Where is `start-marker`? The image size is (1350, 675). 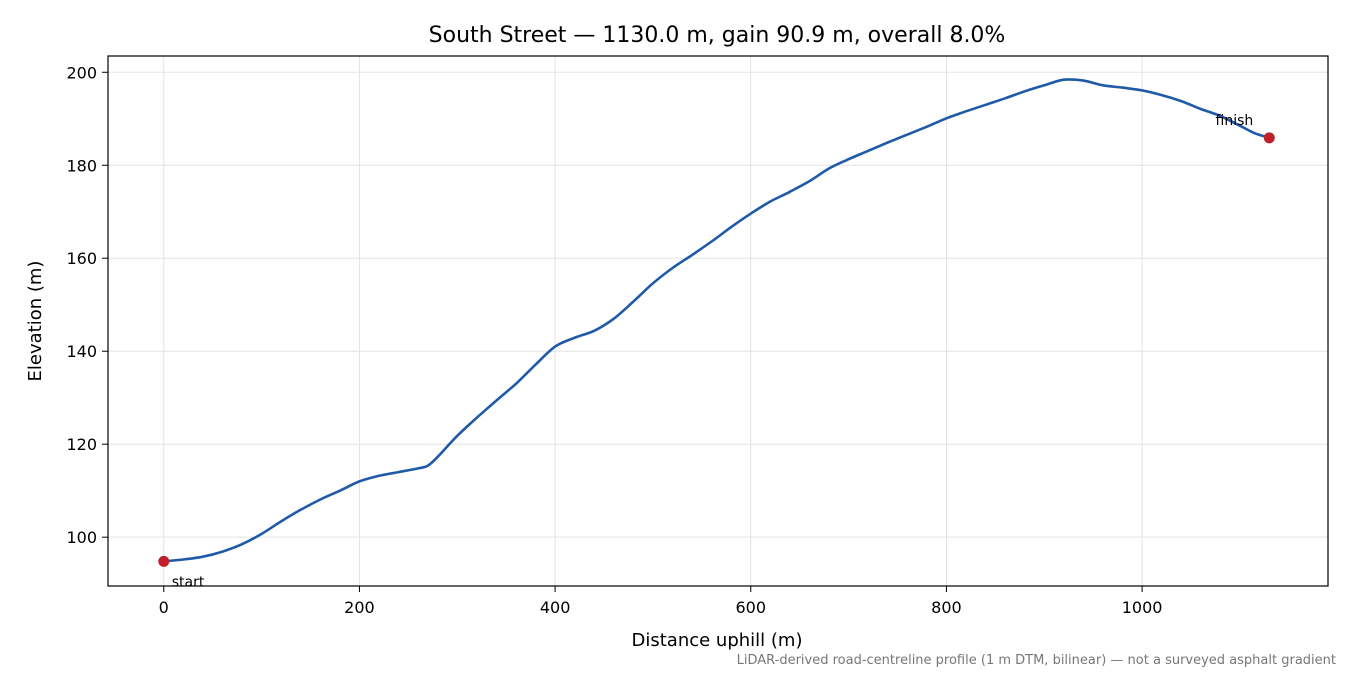 start-marker is located at coordinates (164, 561).